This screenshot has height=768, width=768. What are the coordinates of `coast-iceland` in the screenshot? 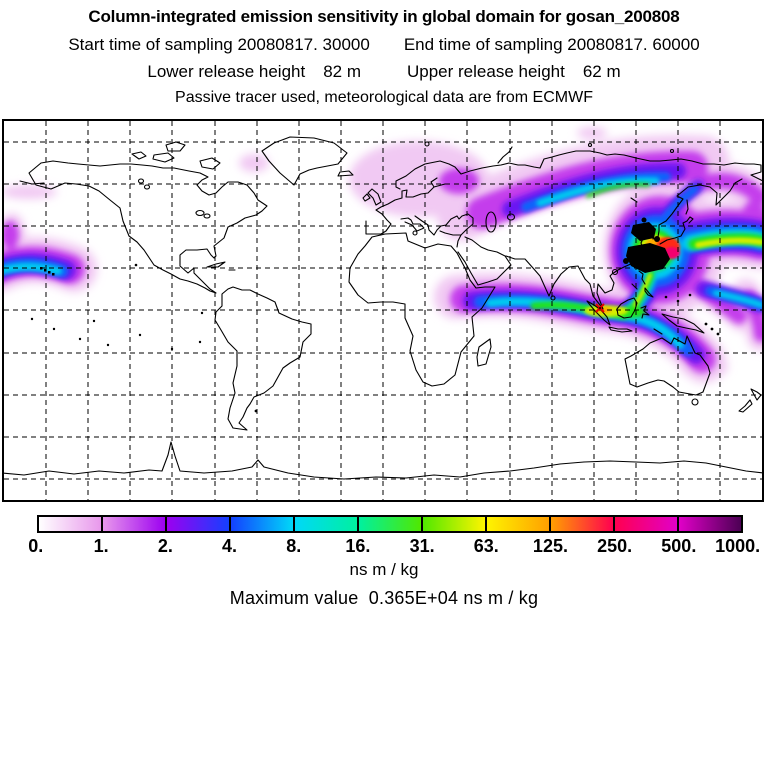 It's located at (345, 173).